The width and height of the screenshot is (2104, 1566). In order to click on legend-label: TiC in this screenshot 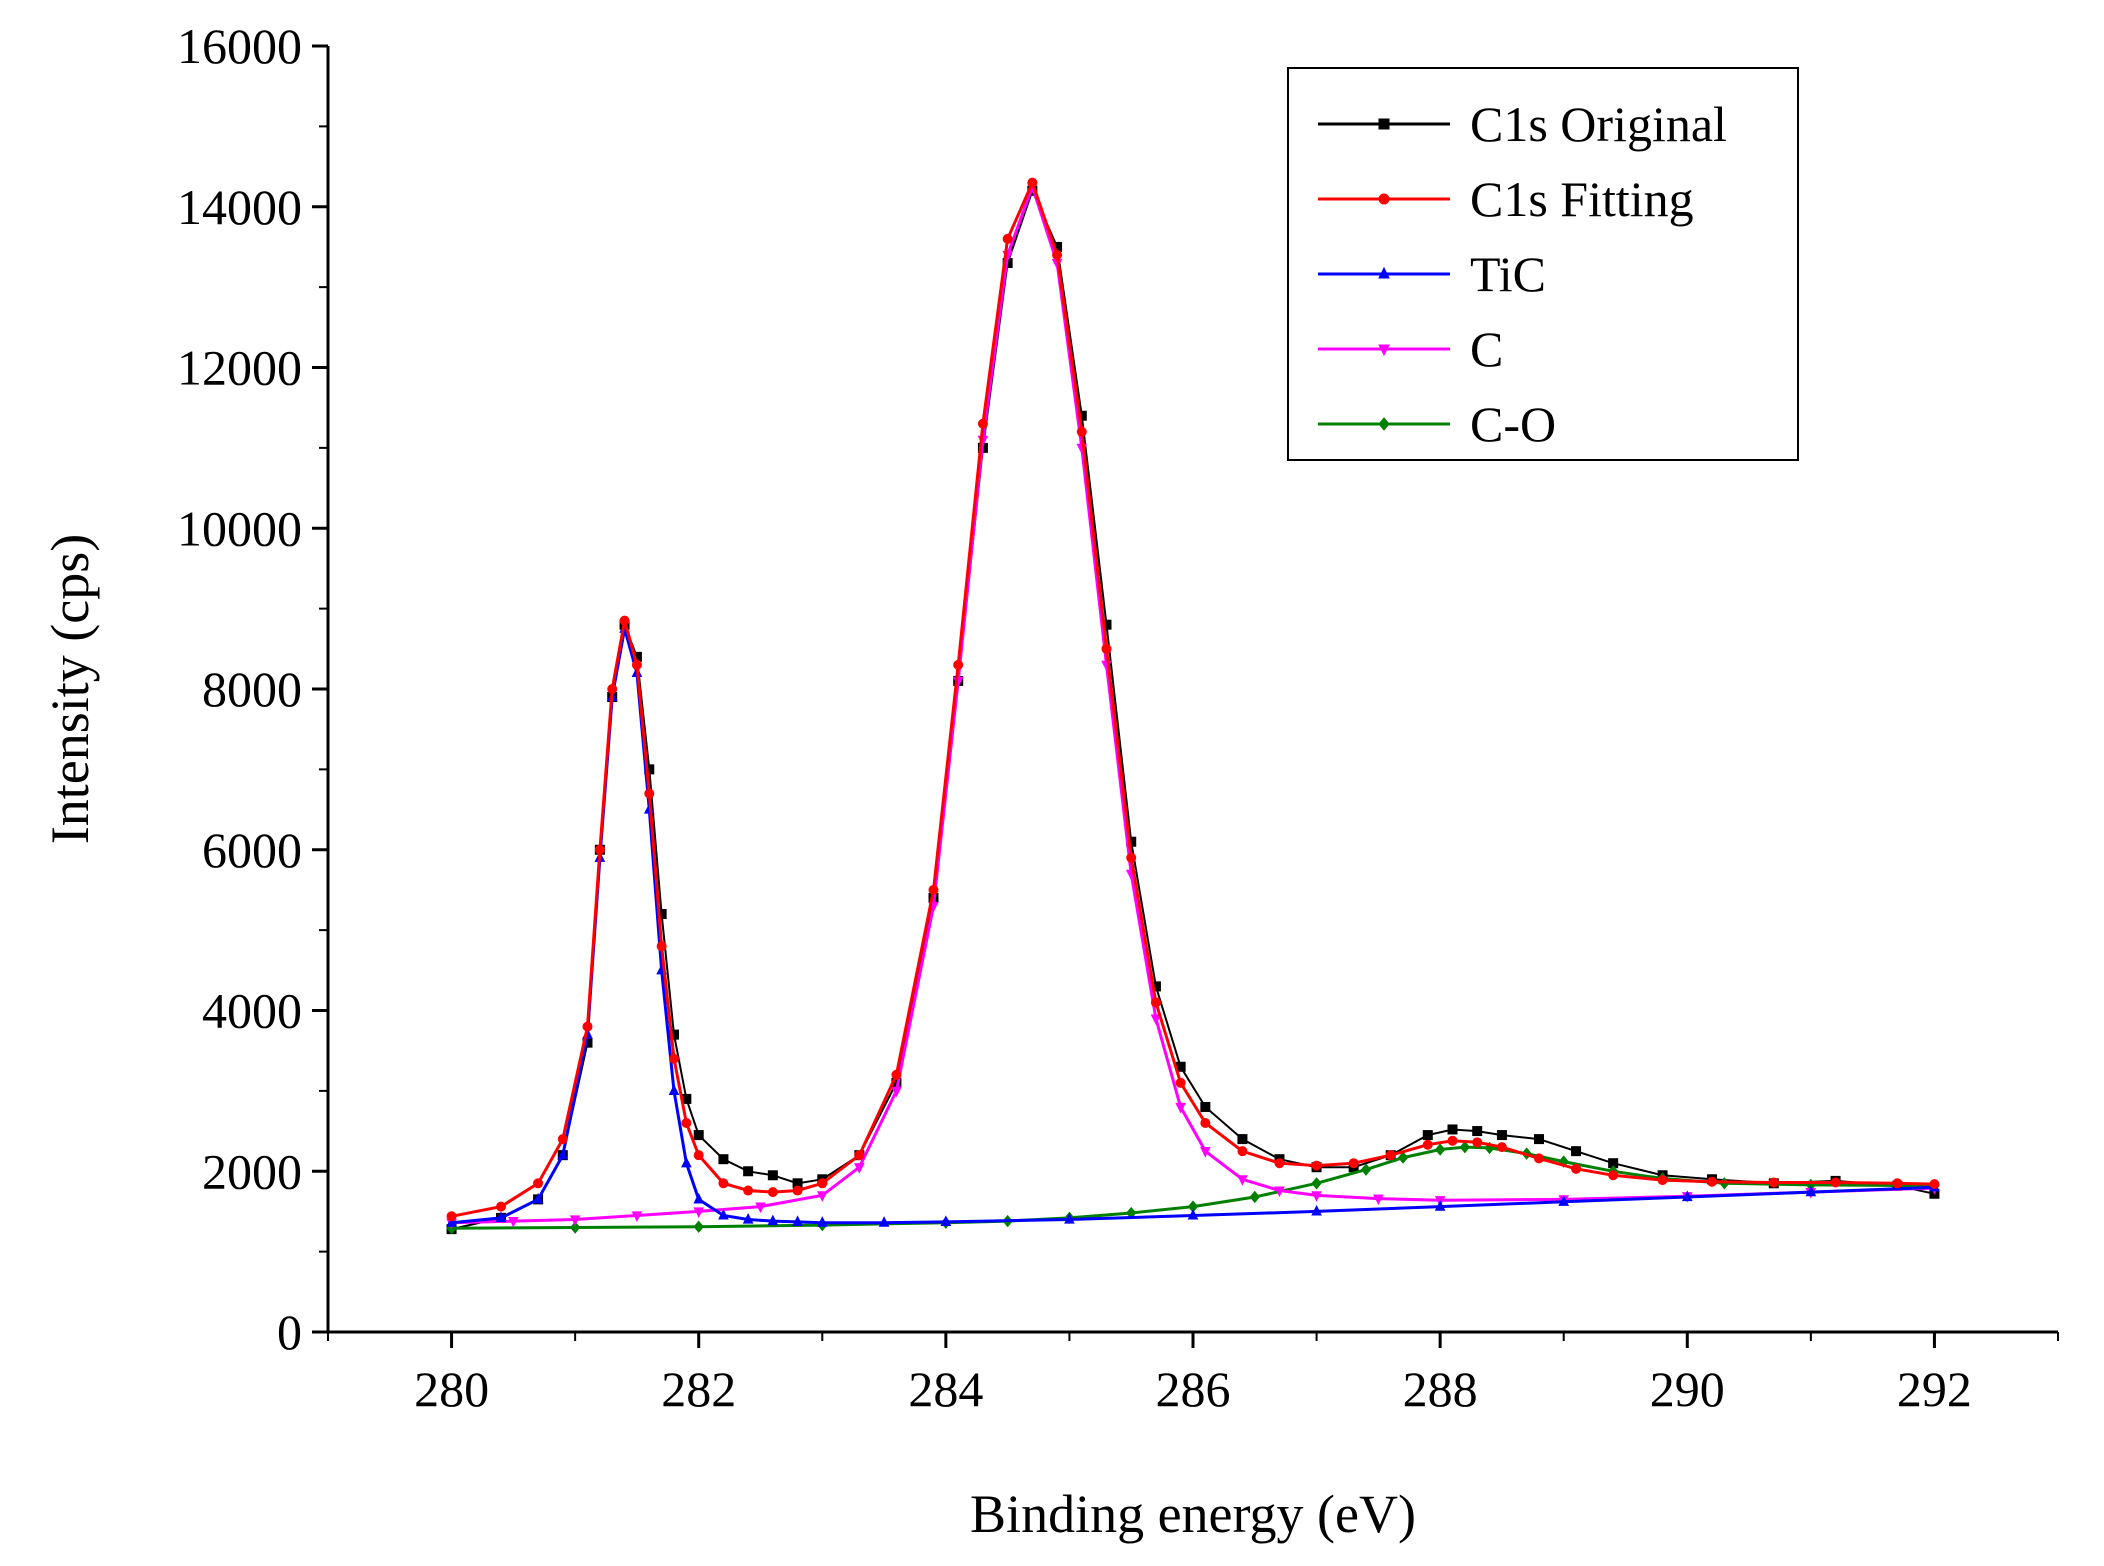, I will do `click(1508, 274)`.